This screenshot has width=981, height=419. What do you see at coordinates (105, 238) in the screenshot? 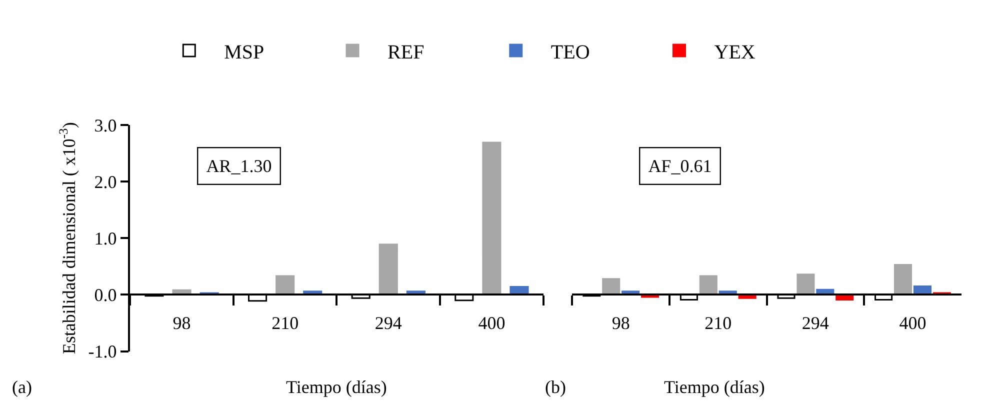
I see `y-tick-label: 1.0` at bounding box center [105, 238].